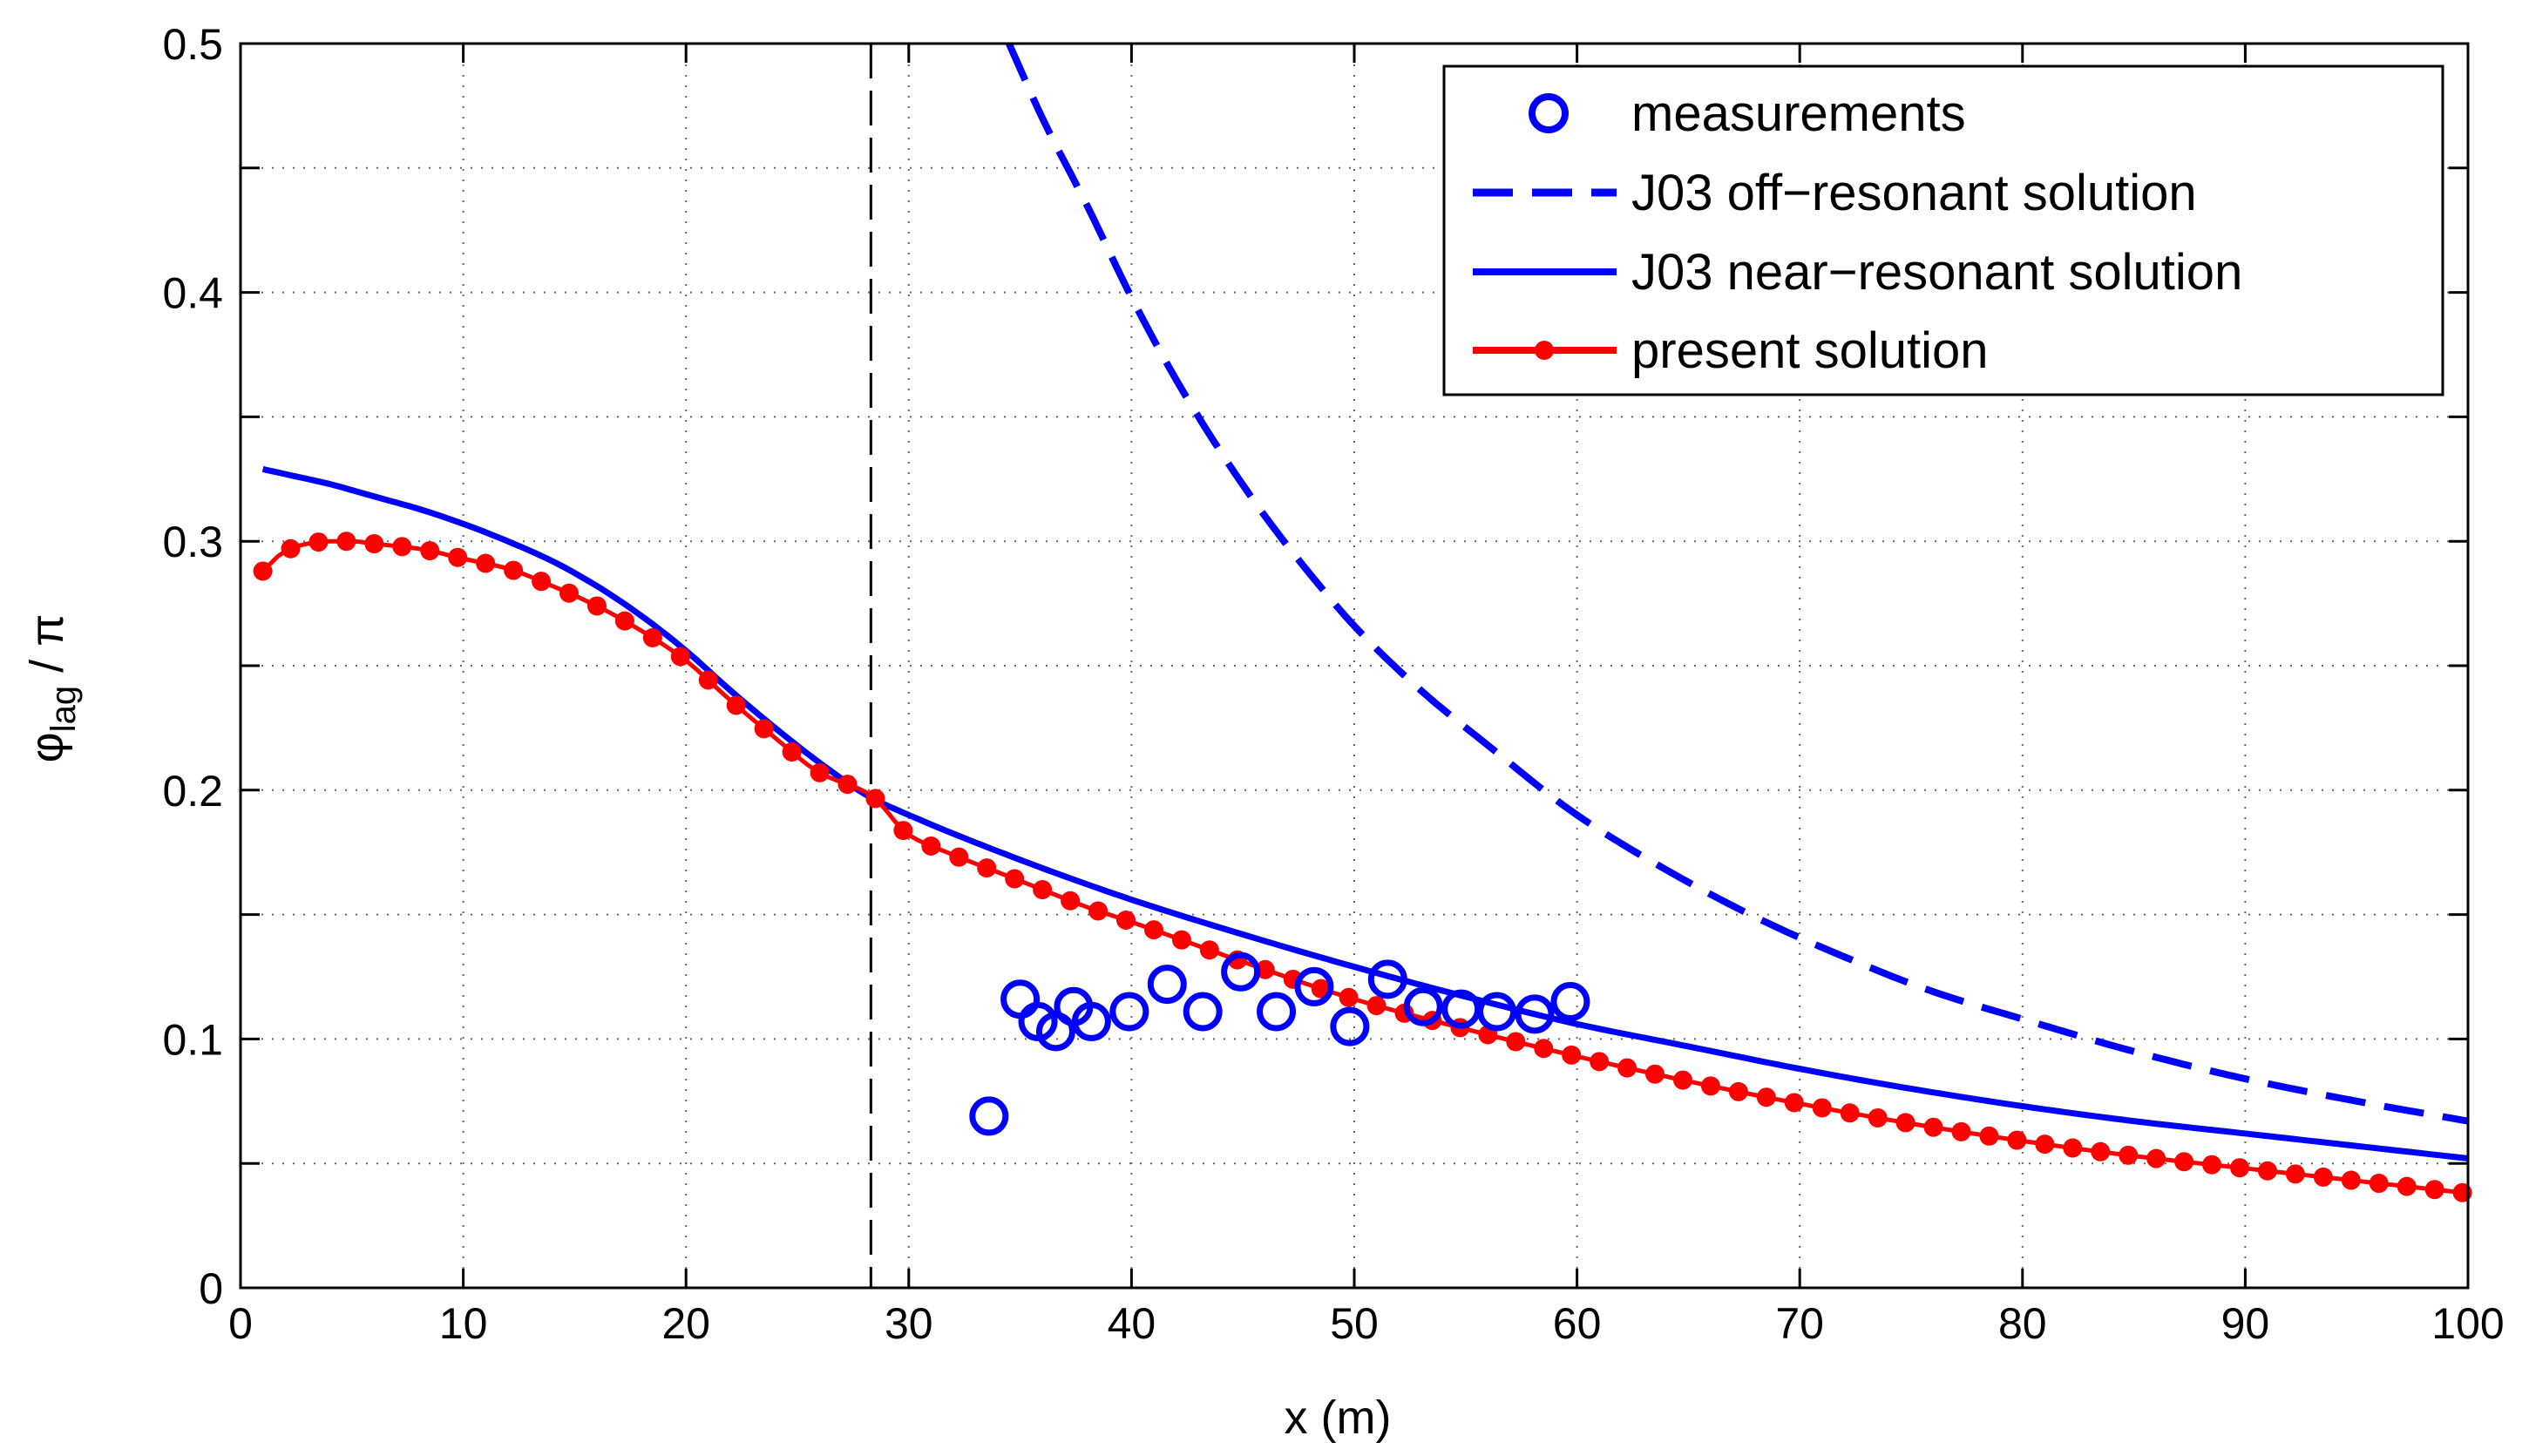 The width and height of the screenshot is (2529, 1456). What do you see at coordinates (464, 1323) in the screenshot?
I see `x-tick-label: 10` at bounding box center [464, 1323].